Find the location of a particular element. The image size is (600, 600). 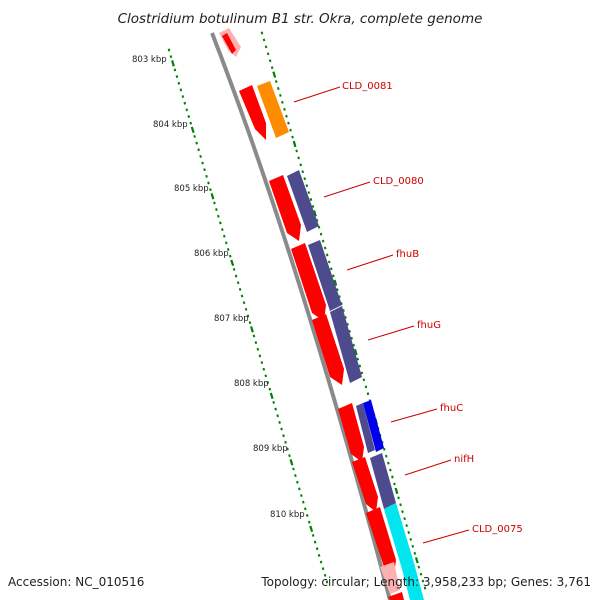

kbp-tick-label: 803 kbp is located at coordinates (149, 60).